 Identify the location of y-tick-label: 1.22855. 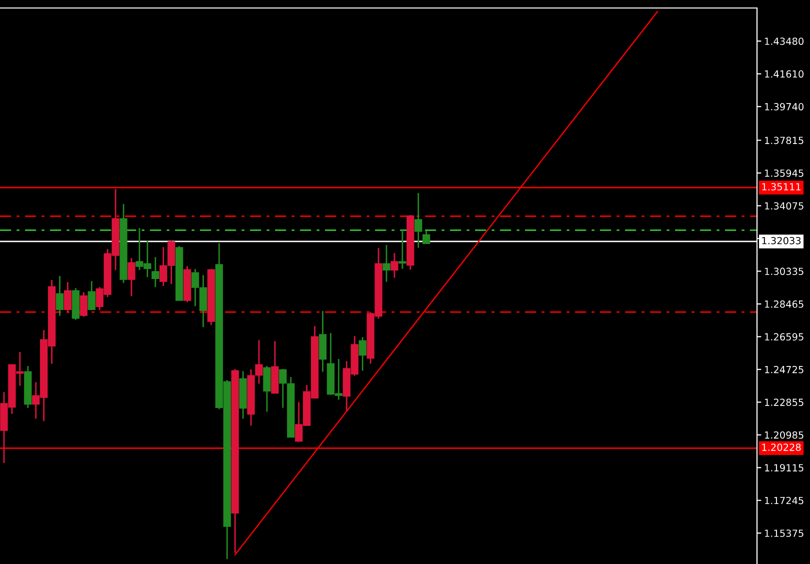
(784, 402).